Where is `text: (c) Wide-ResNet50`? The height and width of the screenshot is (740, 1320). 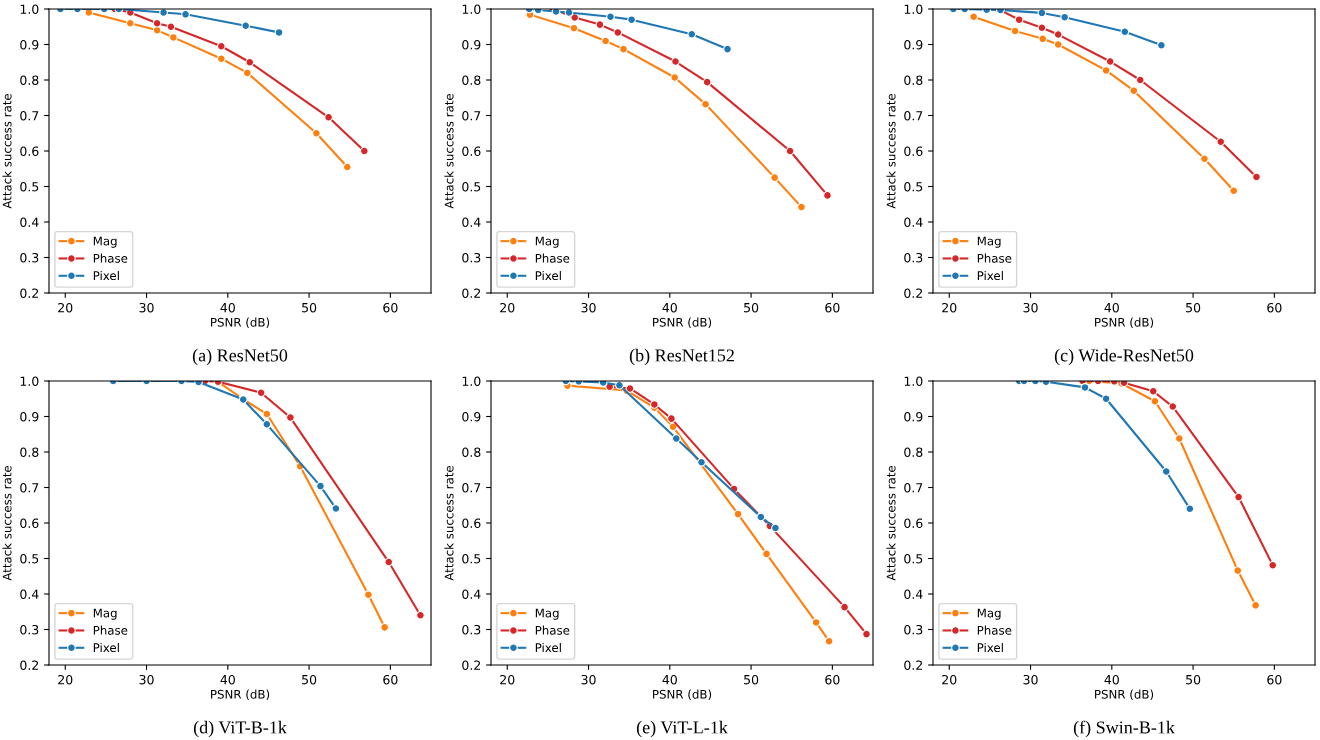
text: (c) Wide-ResNet50 is located at coordinates (1124, 357).